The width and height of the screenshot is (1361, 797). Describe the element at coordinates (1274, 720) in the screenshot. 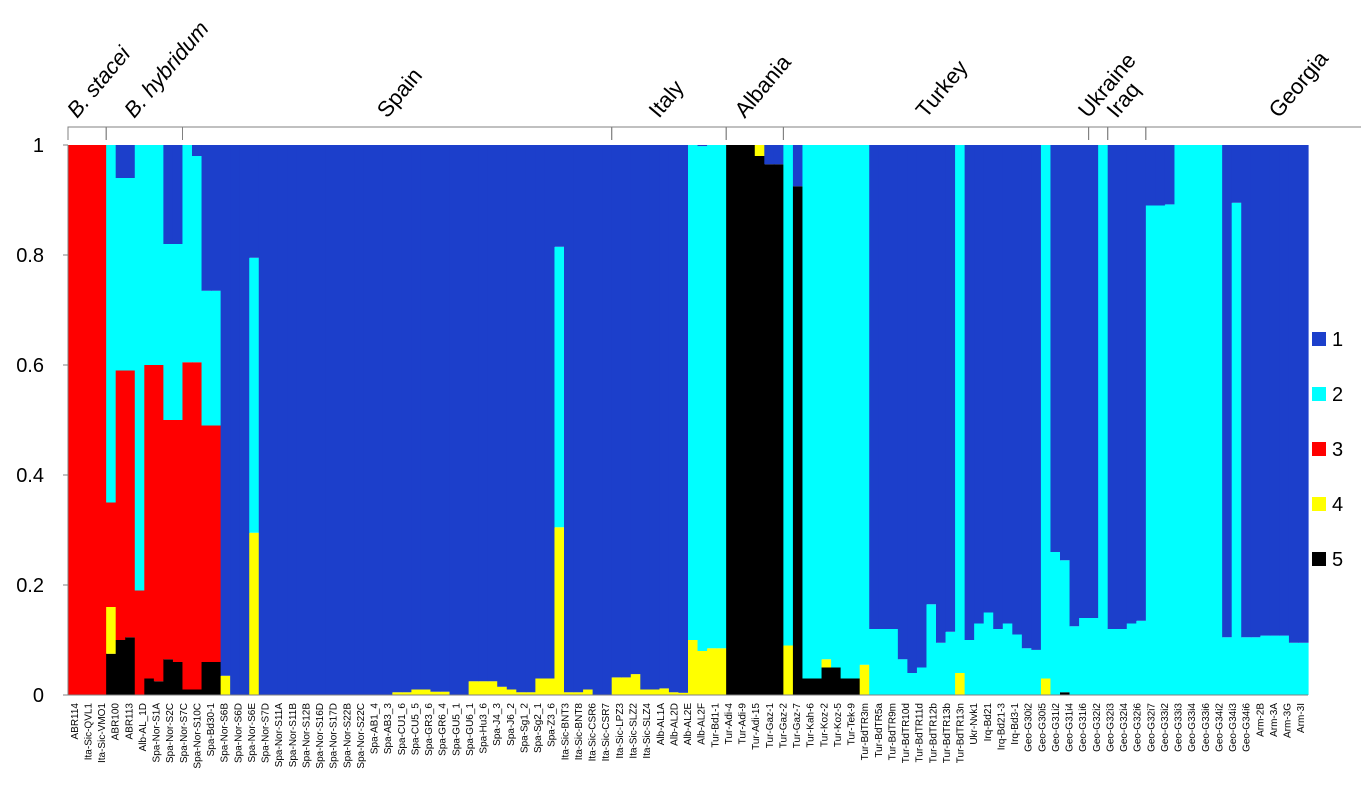

I see `x-tick-label: Arm-3A` at that location.